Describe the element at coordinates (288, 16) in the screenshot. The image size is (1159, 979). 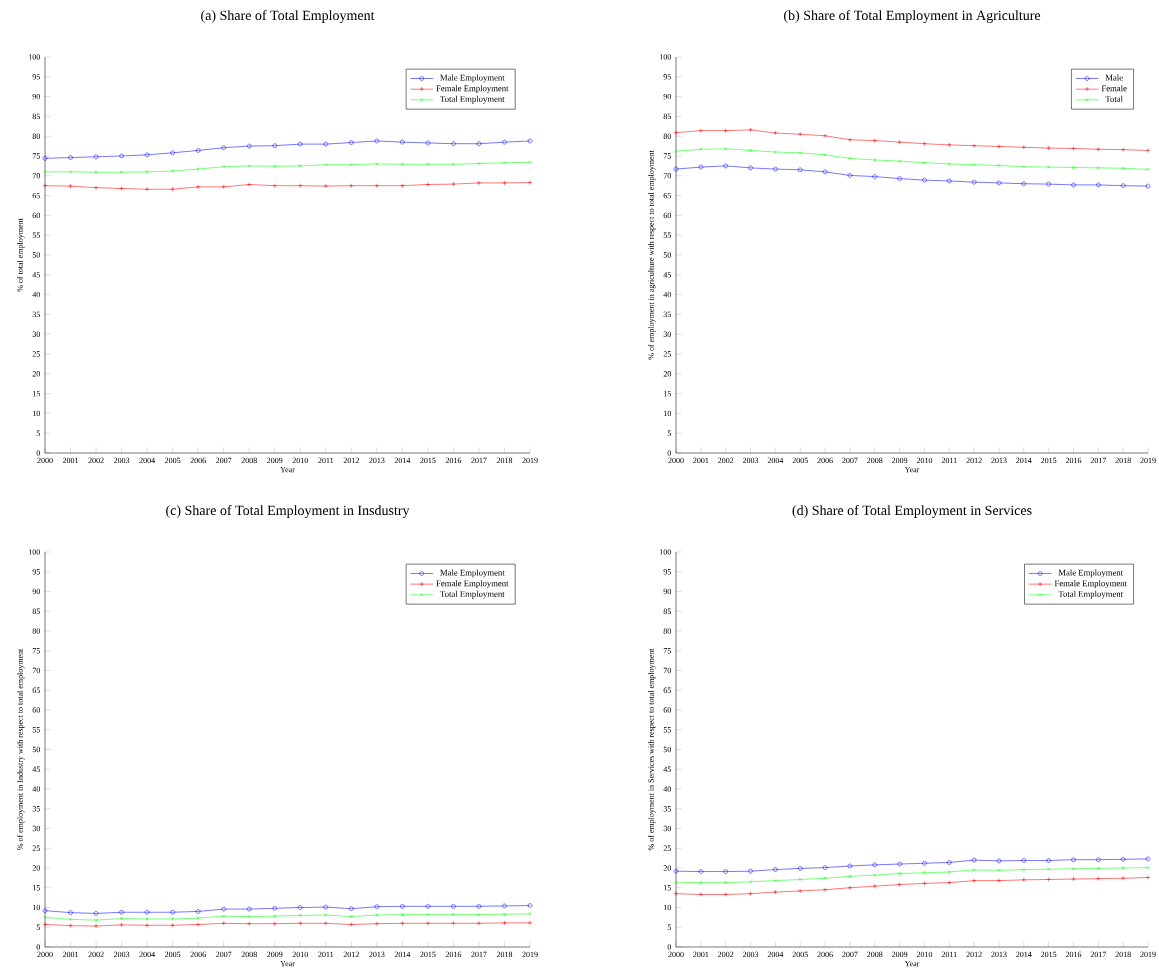
I see `chart-title: (a) Share of Total Employment` at that location.